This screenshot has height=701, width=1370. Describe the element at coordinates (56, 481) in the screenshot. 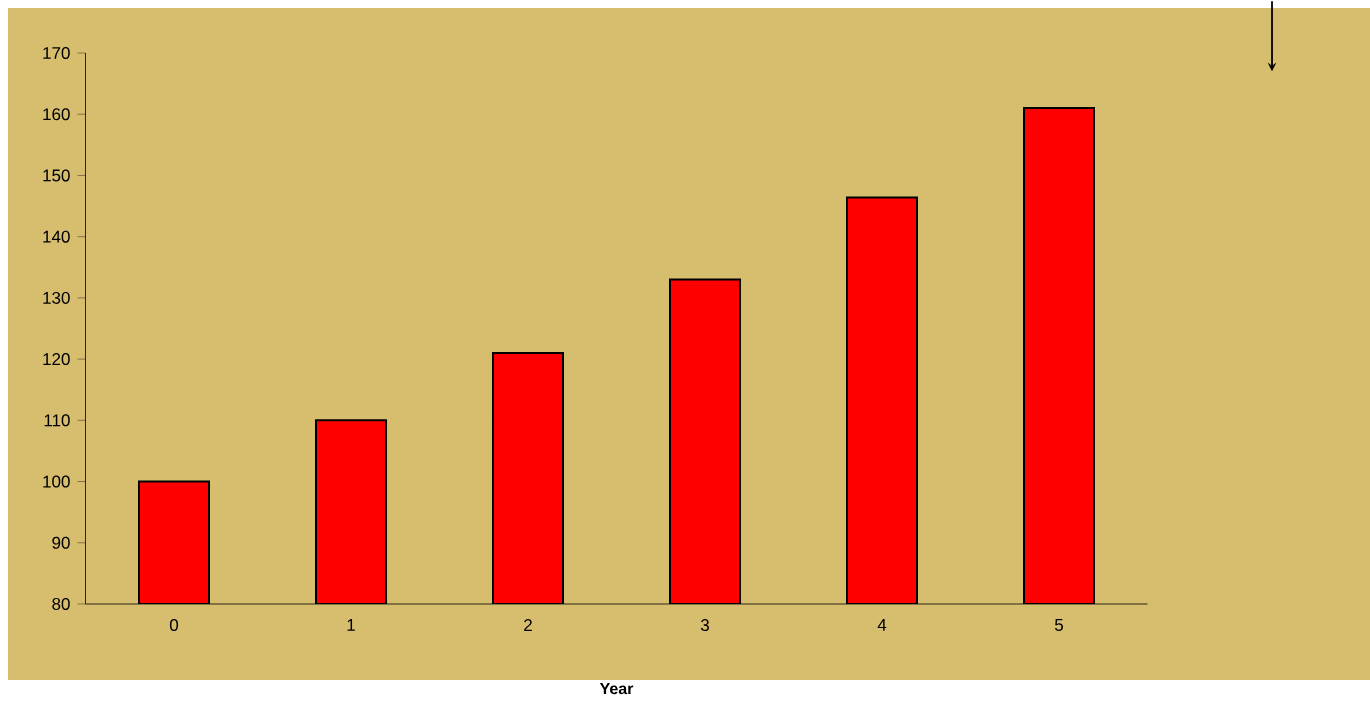

I see `y-tick-label: 100` at that location.